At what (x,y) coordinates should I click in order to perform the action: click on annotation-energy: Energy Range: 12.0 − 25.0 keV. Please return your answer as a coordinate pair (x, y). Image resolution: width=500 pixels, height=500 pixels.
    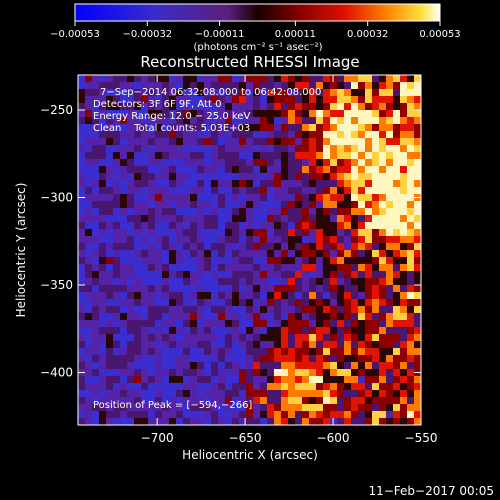
    Looking at the image, I should click on (171, 116).